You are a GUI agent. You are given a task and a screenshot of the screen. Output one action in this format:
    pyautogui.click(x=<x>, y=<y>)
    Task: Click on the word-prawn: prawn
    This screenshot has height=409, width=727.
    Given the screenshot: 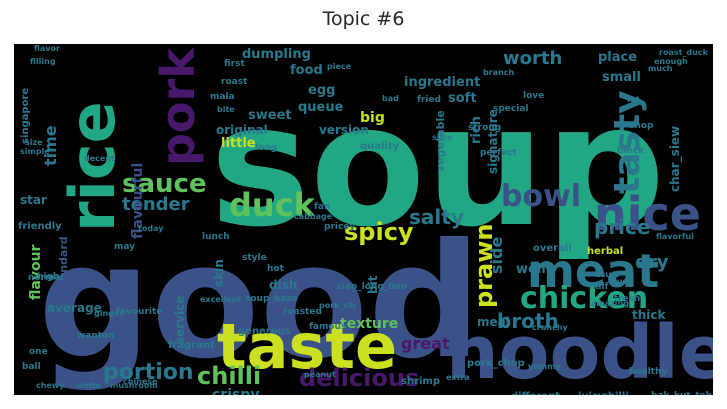 What is the action you would take?
    pyautogui.click(x=484, y=266)
    